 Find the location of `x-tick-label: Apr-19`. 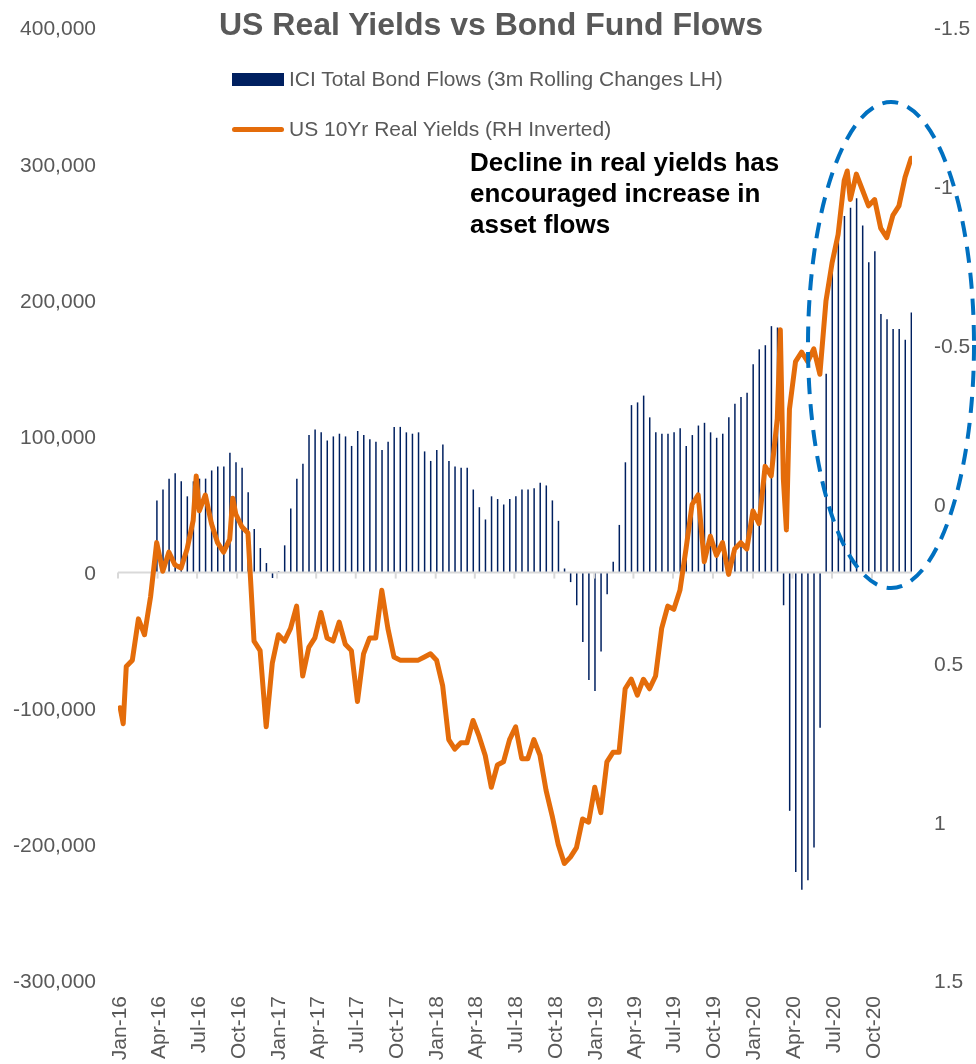

x-tick-label: Apr-19 is located at coordinates (633, 1028).